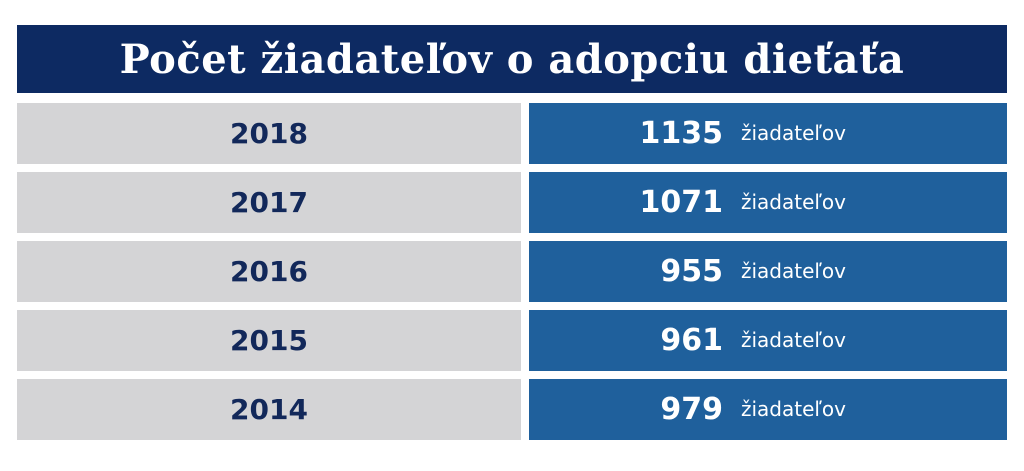  I want to click on table-row: 2016 955 žiadateľov, so click(512, 271).